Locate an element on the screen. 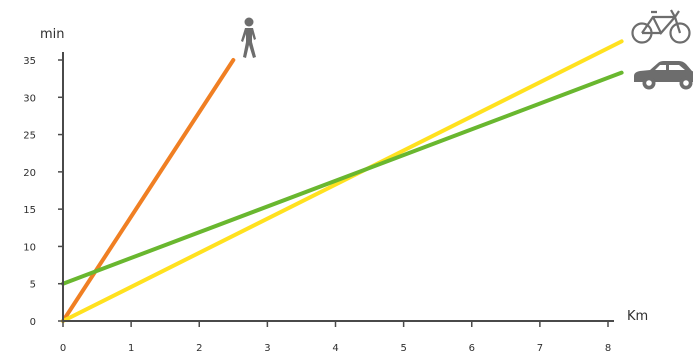 The width and height of the screenshot is (693, 353). bicycle-icon is located at coordinates (661, 26).